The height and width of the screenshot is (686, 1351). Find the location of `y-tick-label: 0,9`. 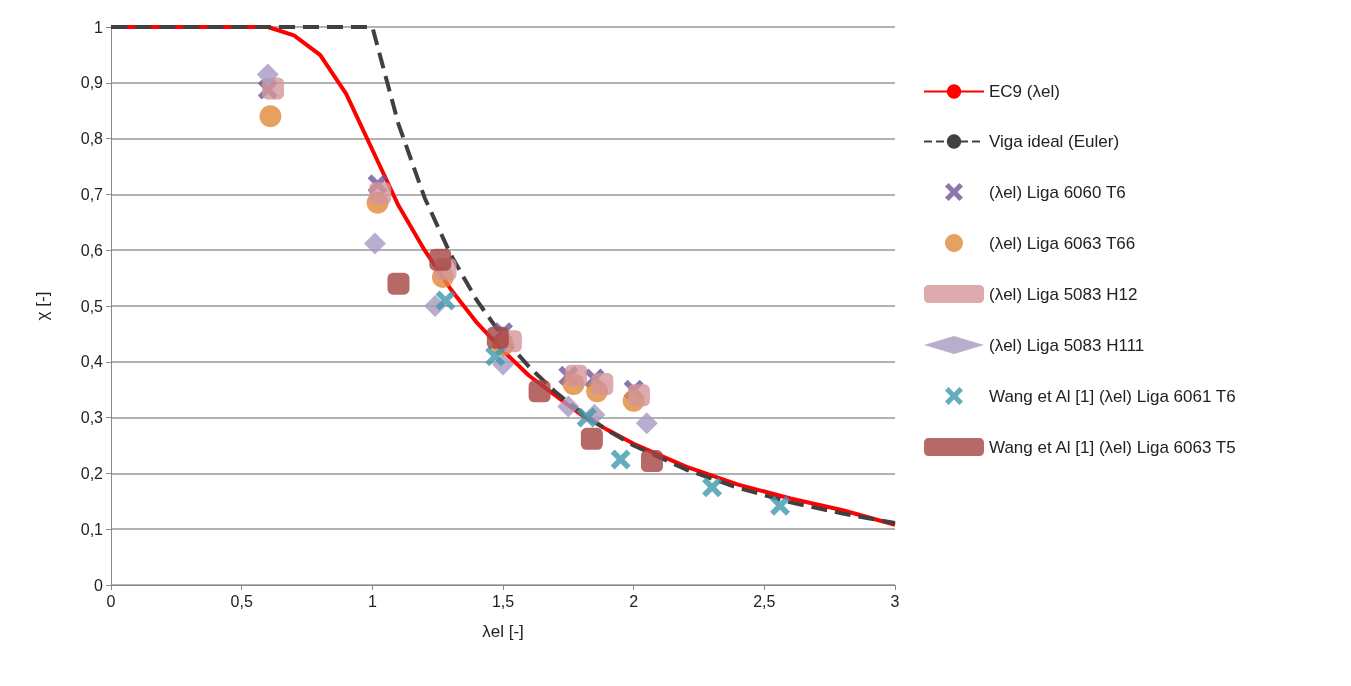

y-tick-label: 0,9 is located at coordinates (92, 83).